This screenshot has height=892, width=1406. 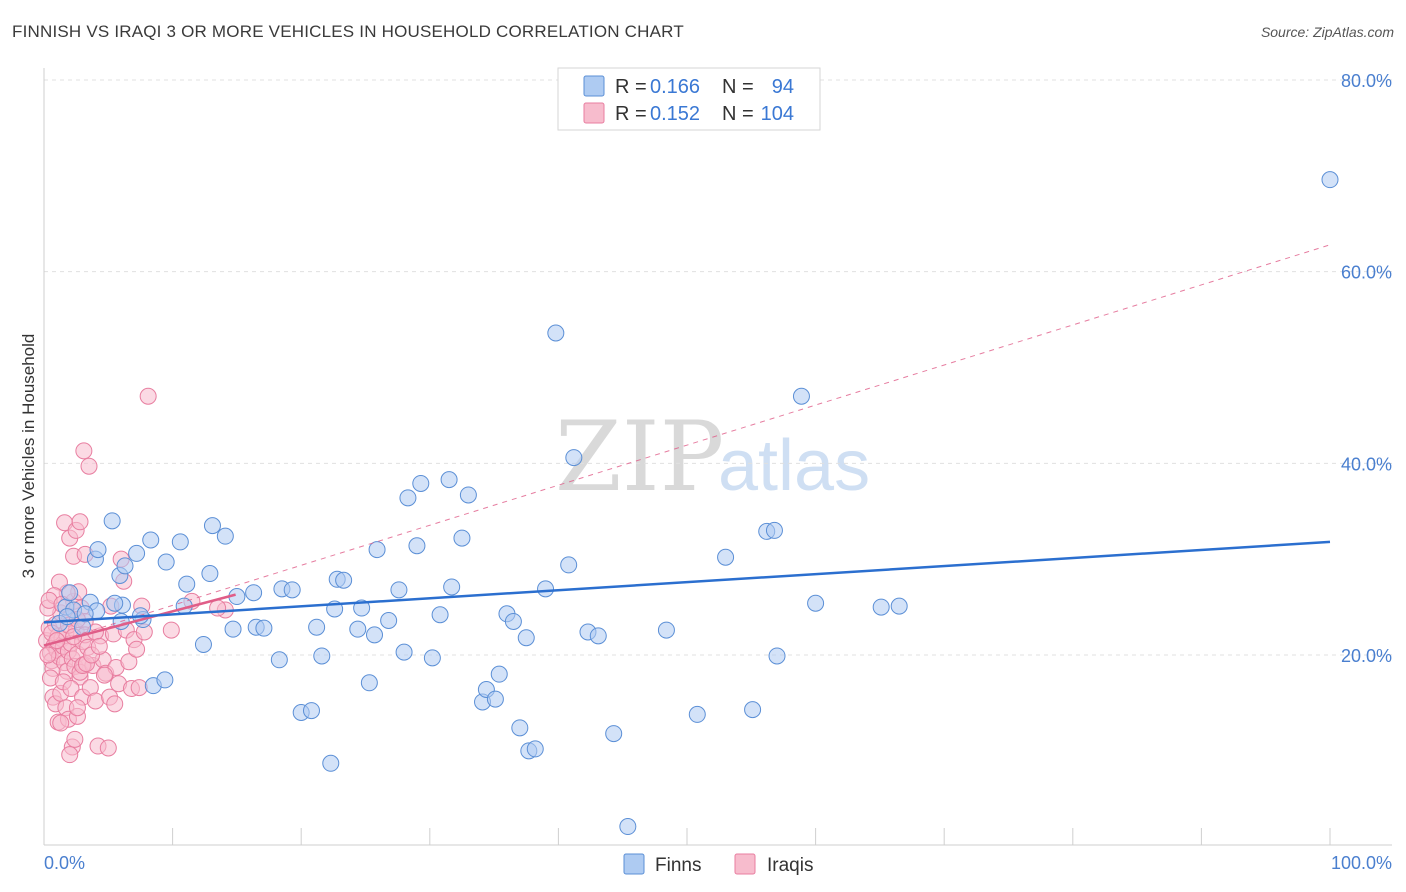 What do you see at coordinates (675, 87) in the screenshot?
I see `legend-finns-r-value: 0.166` at bounding box center [675, 87].